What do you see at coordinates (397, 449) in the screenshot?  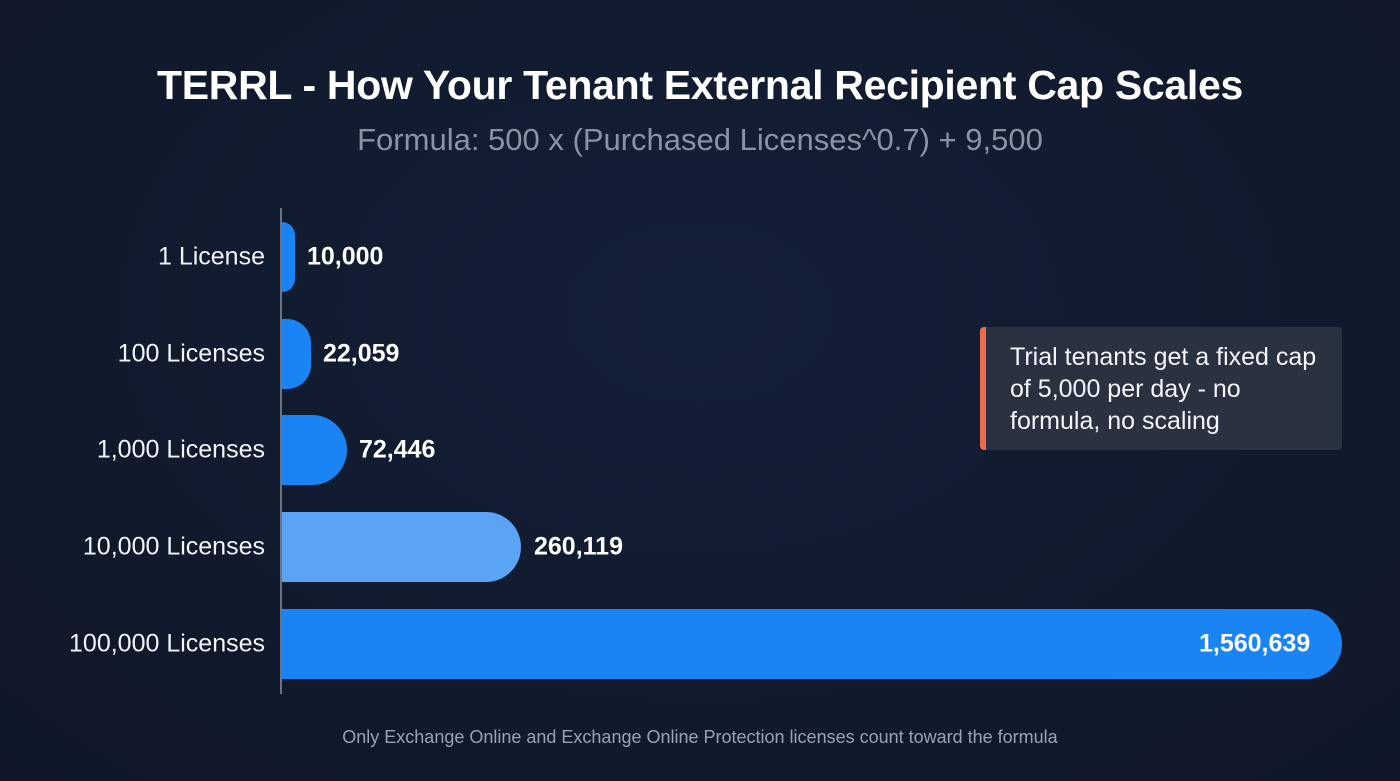 I see `bar-value: 72,446` at bounding box center [397, 449].